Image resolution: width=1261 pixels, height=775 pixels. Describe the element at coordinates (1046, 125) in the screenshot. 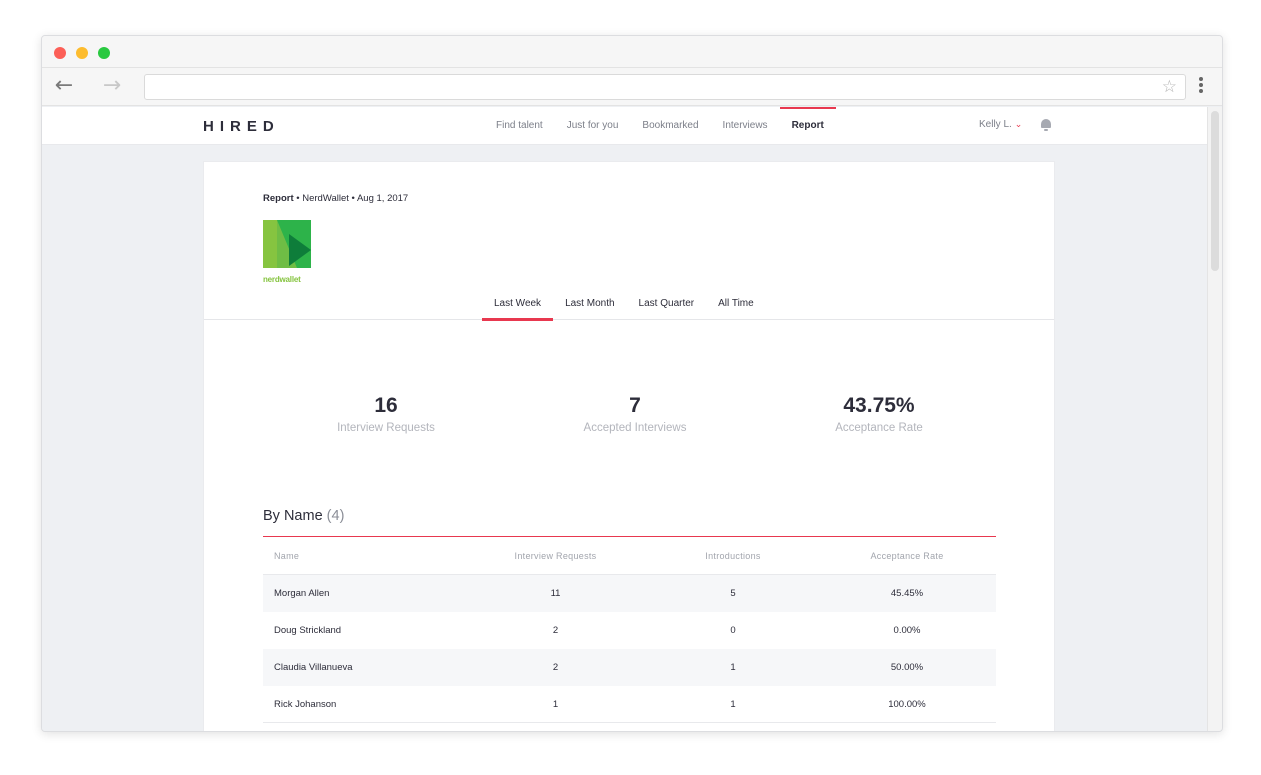

I see `bell-icon` at that location.